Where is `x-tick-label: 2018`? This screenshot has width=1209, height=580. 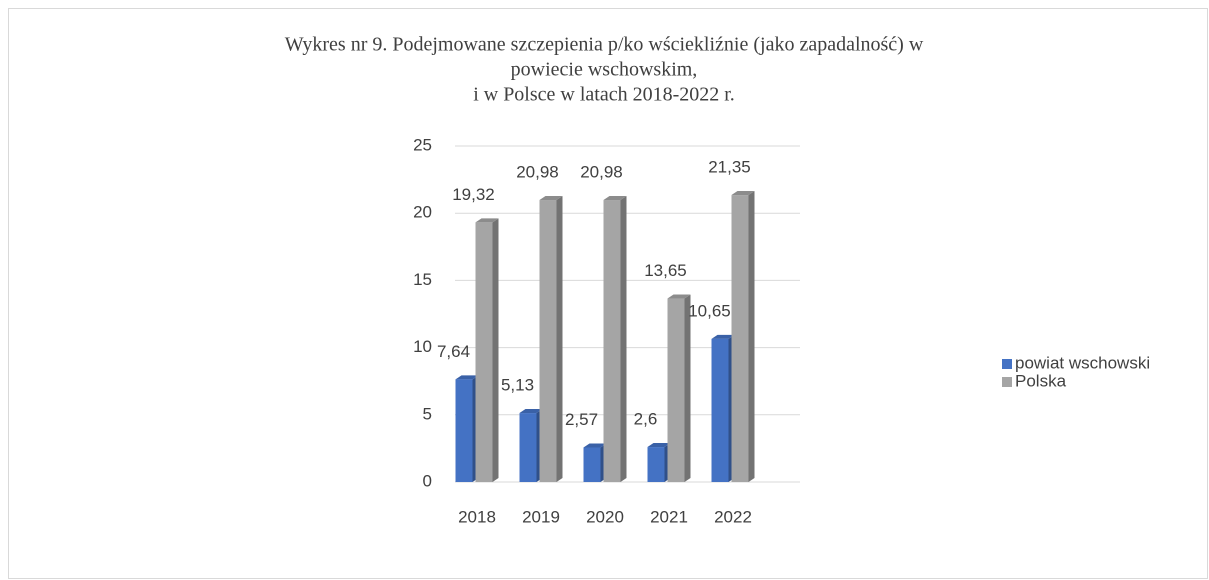
x-tick-label: 2018 is located at coordinates (477, 516).